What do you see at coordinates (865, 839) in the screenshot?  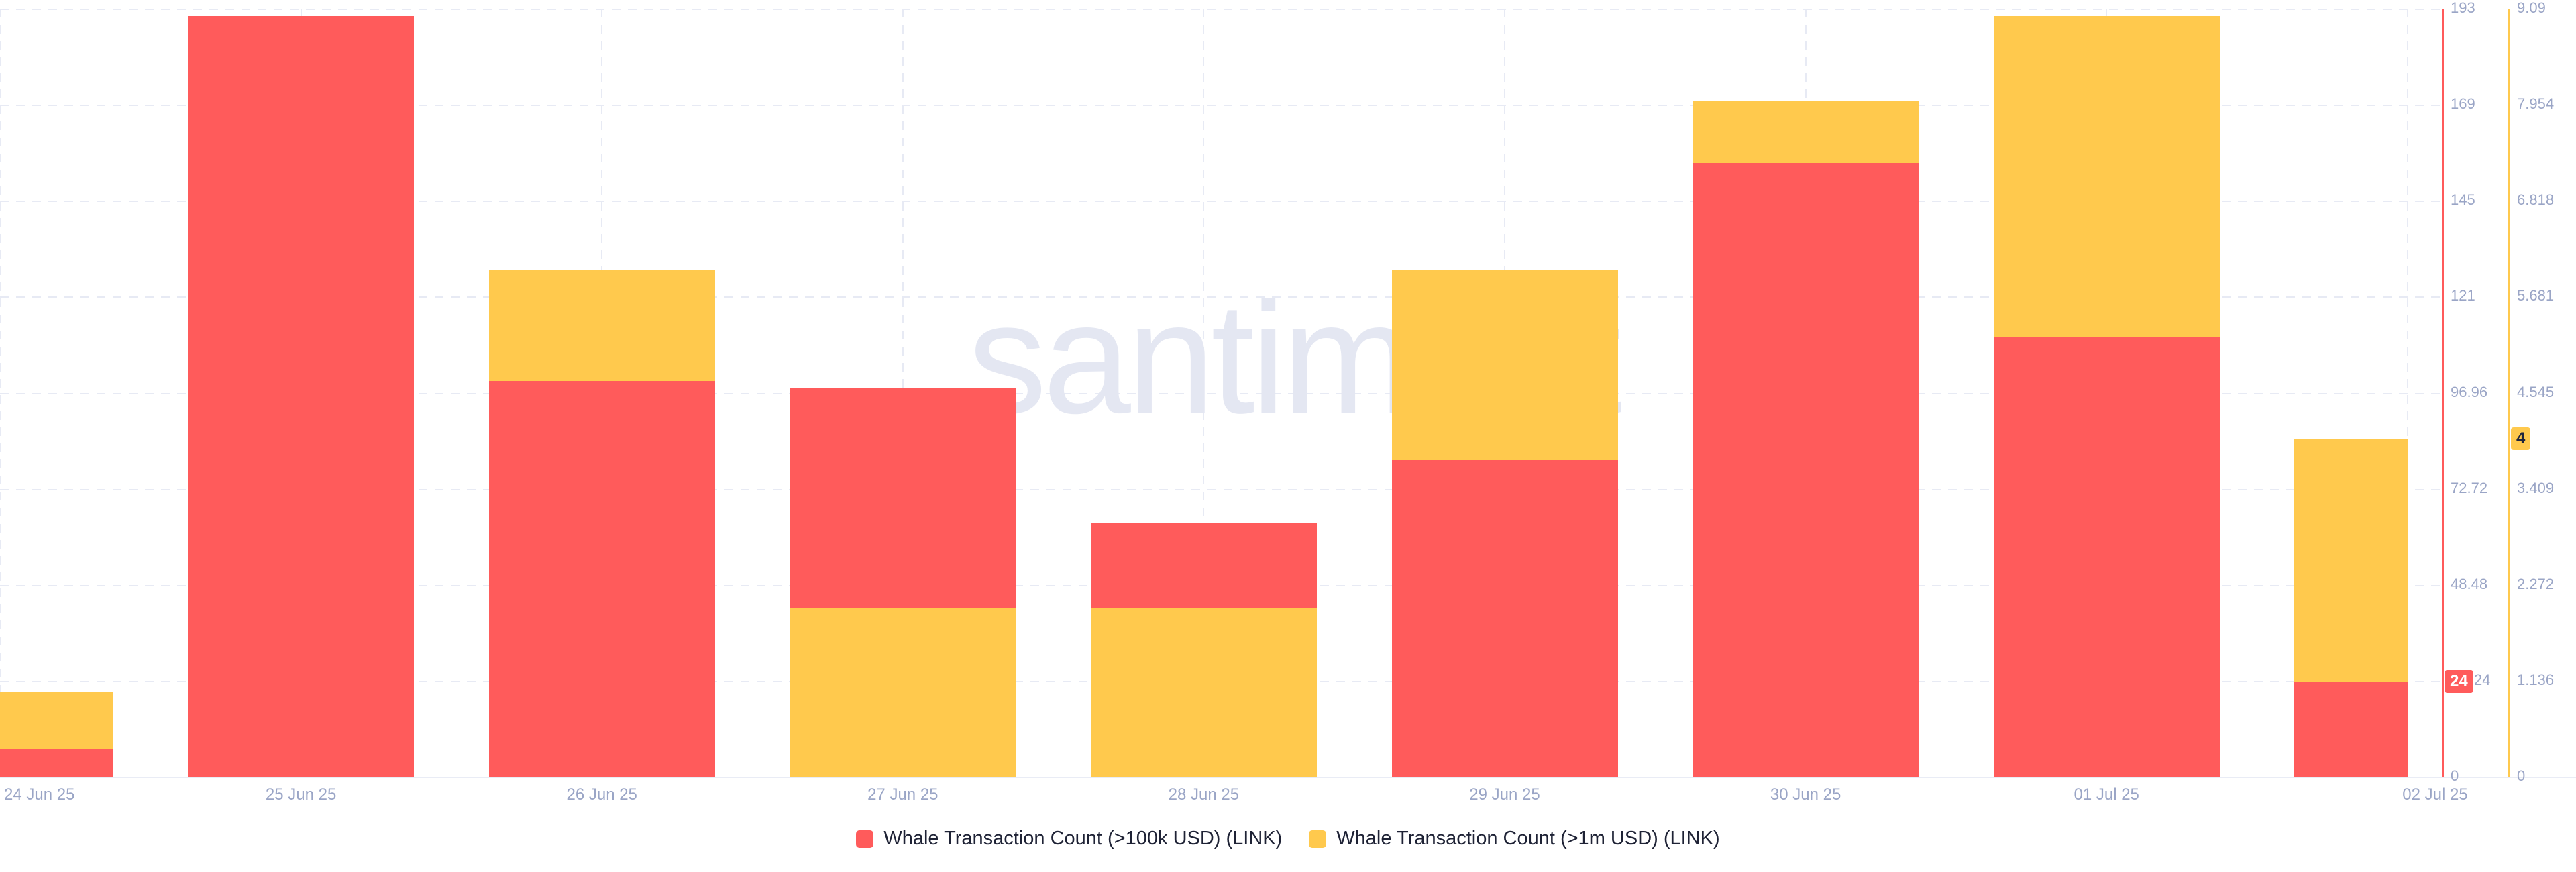 I see `legend-marker-100k-icon` at bounding box center [865, 839].